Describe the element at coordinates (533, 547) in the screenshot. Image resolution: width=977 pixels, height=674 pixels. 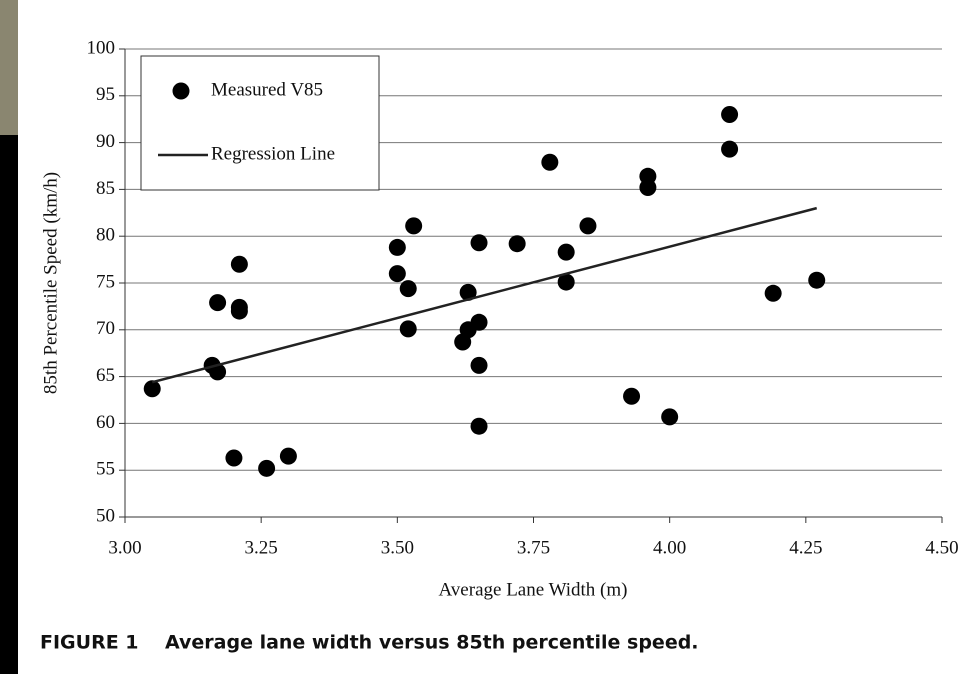
I see `x-tick-label: 3.75` at that location.